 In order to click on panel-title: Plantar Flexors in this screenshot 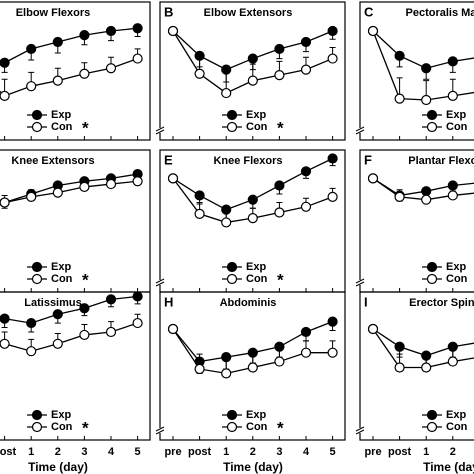, I will do `click(441, 161)`.